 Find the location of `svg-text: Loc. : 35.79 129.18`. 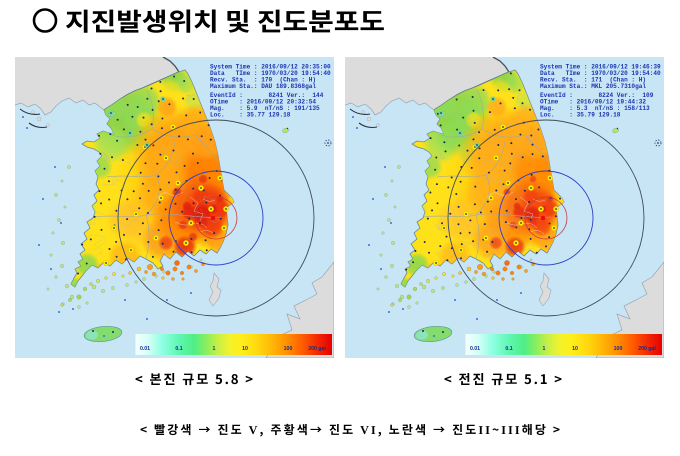

svg-text: Loc. : 35.79 129.18 is located at coordinates (580, 114).